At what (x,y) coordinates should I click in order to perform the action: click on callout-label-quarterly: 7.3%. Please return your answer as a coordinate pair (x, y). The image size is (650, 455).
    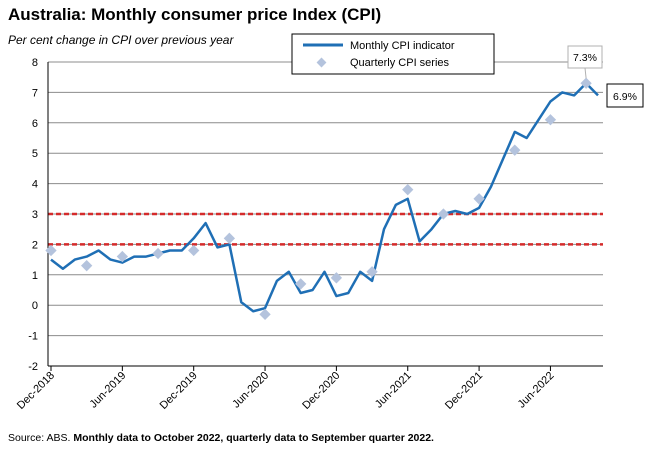
    Looking at the image, I should click on (585, 58).